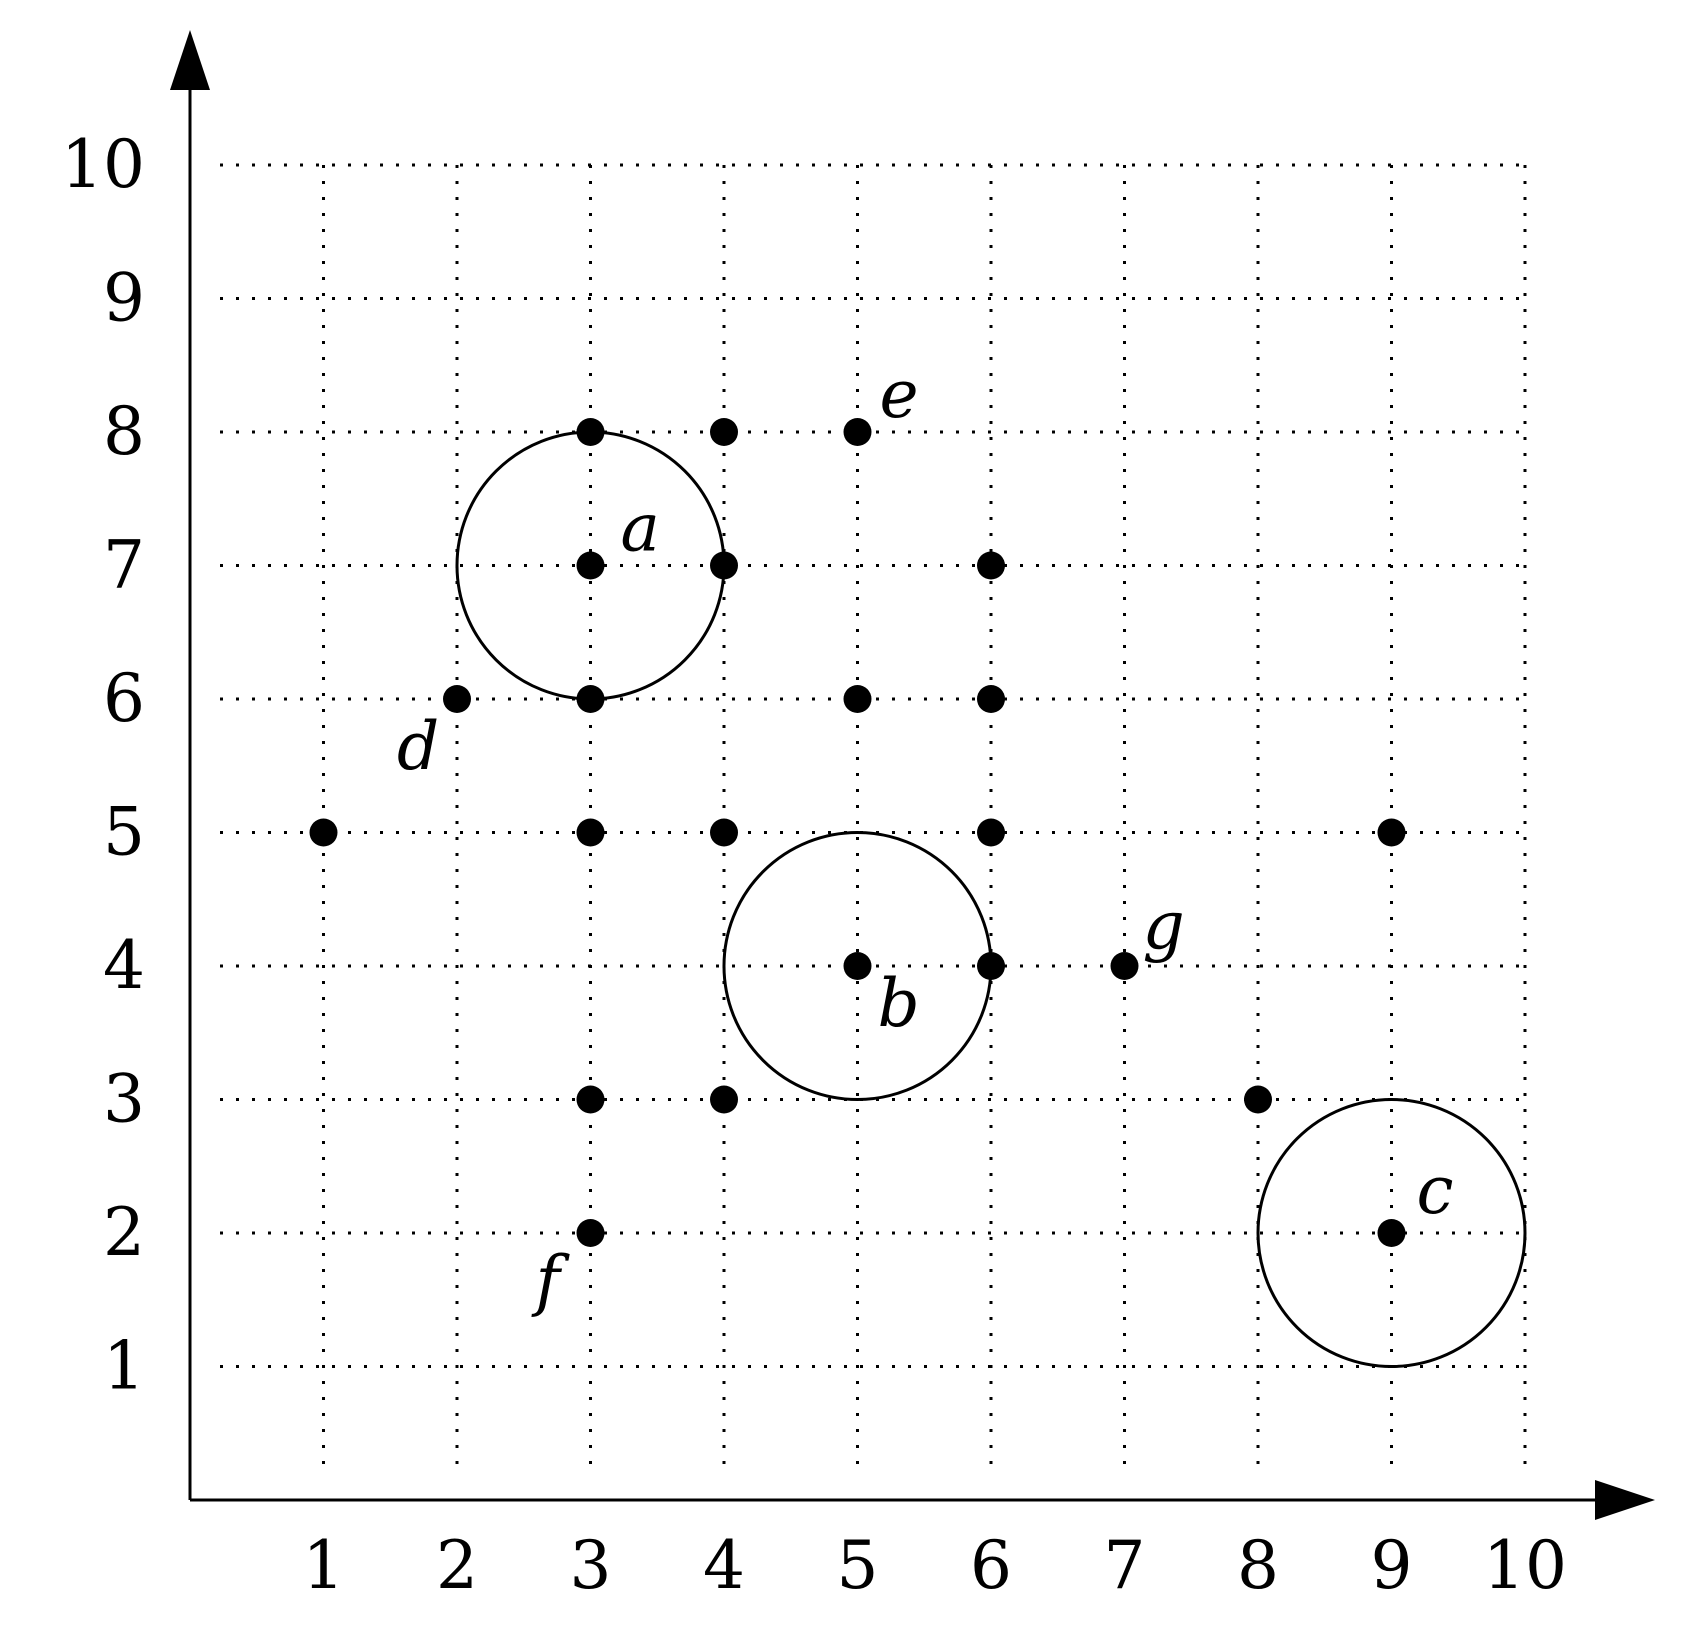 The height and width of the screenshot is (1635, 1699). Describe the element at coordinates (1625, 1500) in the screenshot. I see `x-axis-arrow-icon` at that location.